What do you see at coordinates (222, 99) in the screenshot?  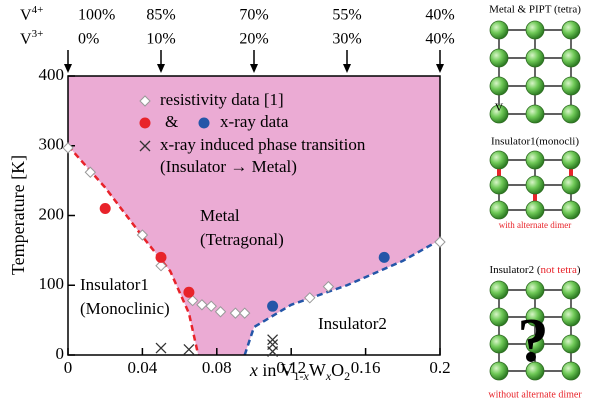 I see `legend-label: resistivity data [1]` at bounding box center [222, 99].